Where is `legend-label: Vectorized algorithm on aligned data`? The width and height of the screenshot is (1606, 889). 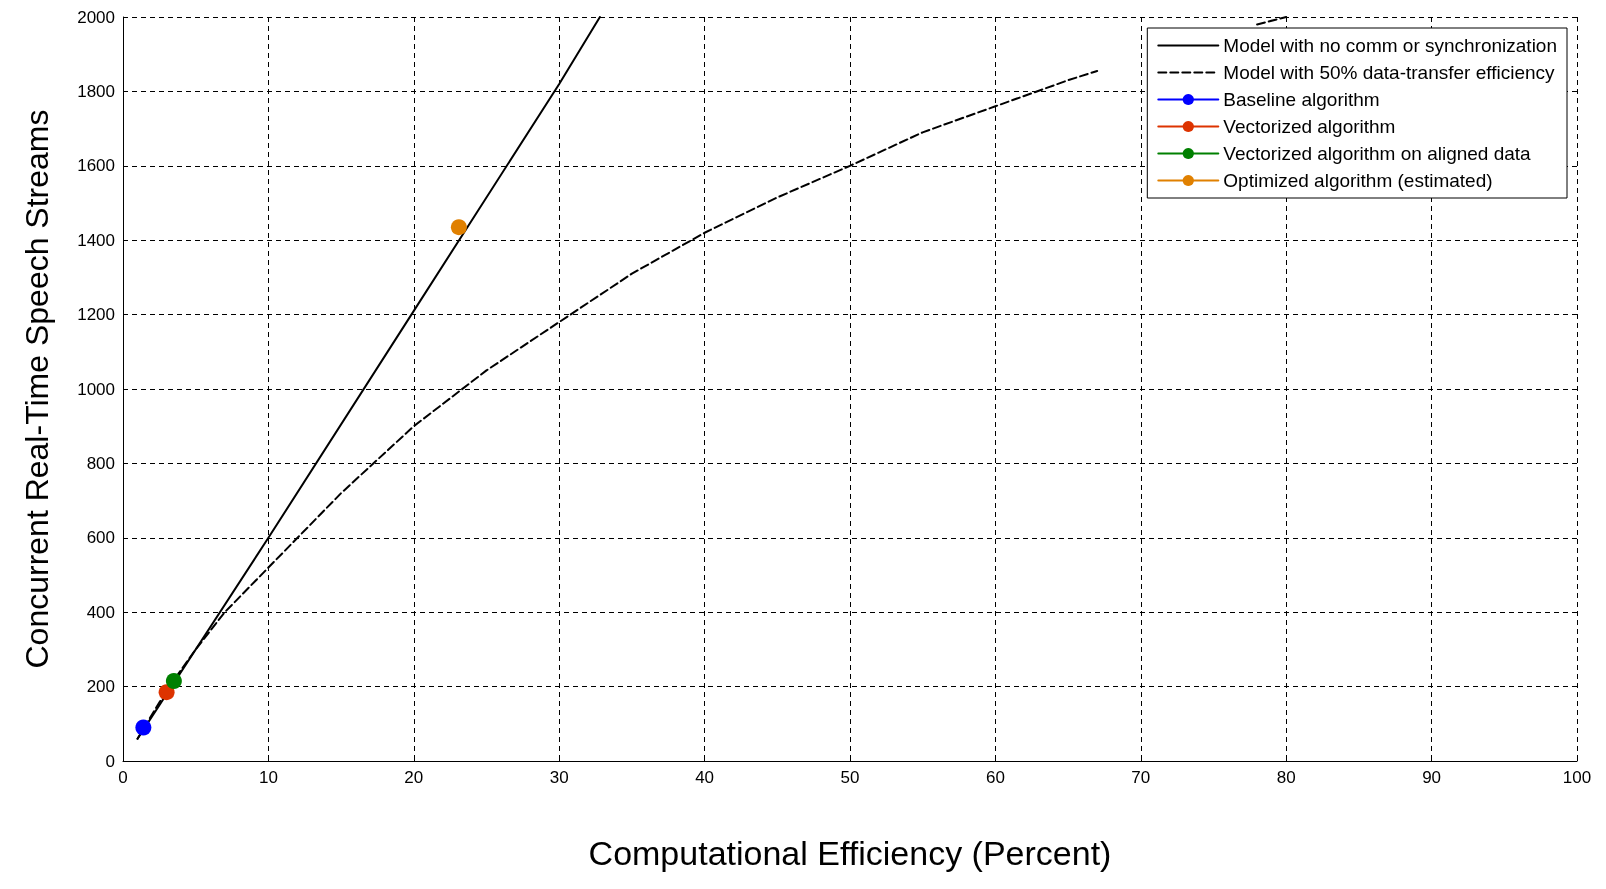
legend-label: Vectorized algorithm on aligned data is located at coordinates (1377, 153).